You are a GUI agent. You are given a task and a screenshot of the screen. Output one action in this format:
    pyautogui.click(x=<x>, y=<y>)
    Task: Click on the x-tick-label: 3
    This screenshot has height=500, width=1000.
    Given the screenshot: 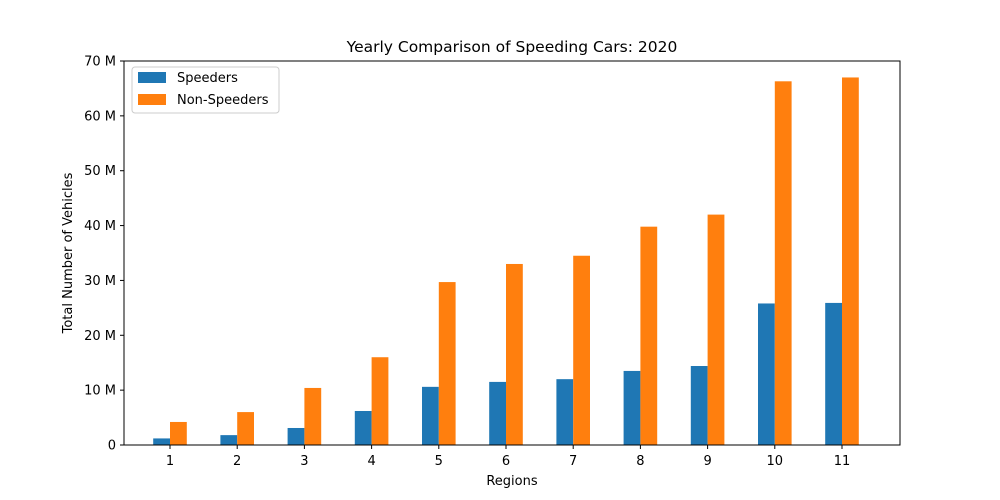 What is the action you would take?
    pyautogui.click(x=304, y=461)
    